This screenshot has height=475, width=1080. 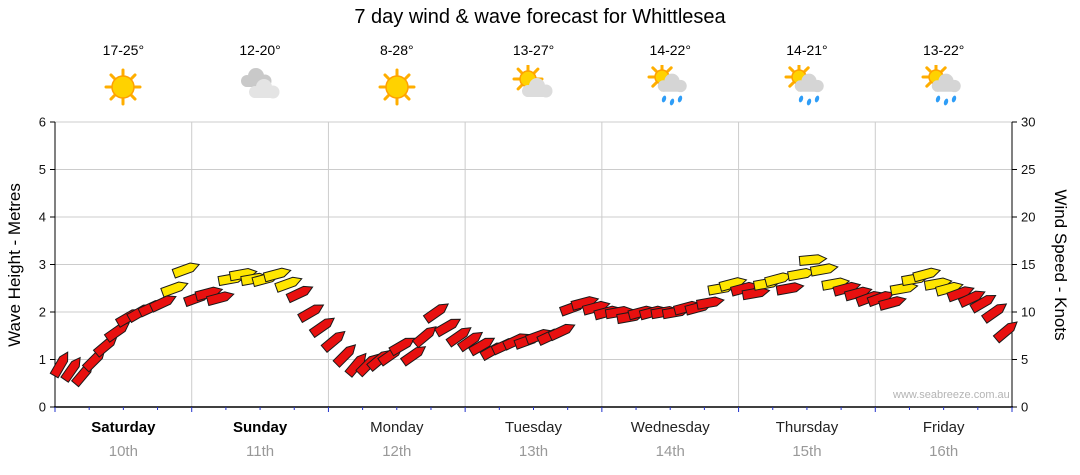 What do you see at coordinates (807, 451) in the screenshot?
I see `day-date: 15th` at bounding box center [807, 451].